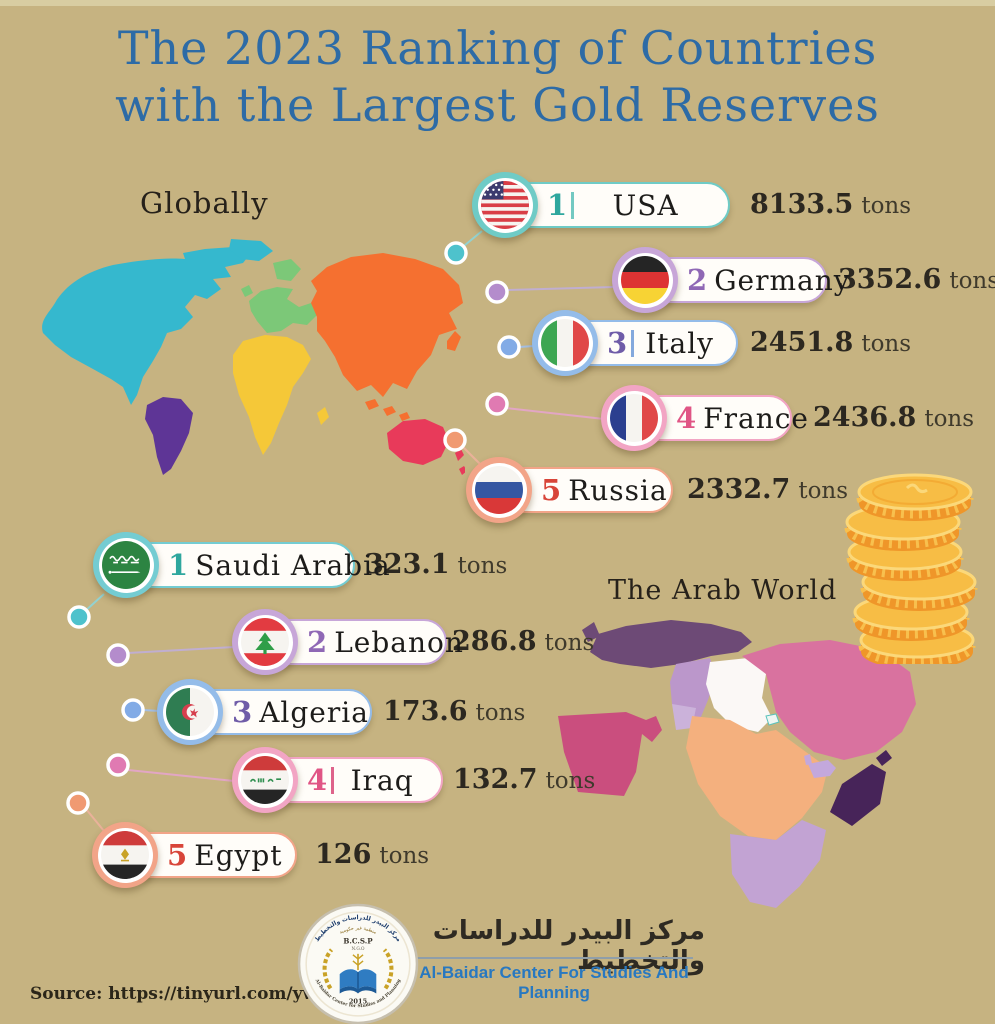 Image resolution: width=995 pixels, height=1024 pixels. What do you see at coordinates (407, 564) in the screenshot?
I see `value-number: 323.1` at bounding box center [407, 564].